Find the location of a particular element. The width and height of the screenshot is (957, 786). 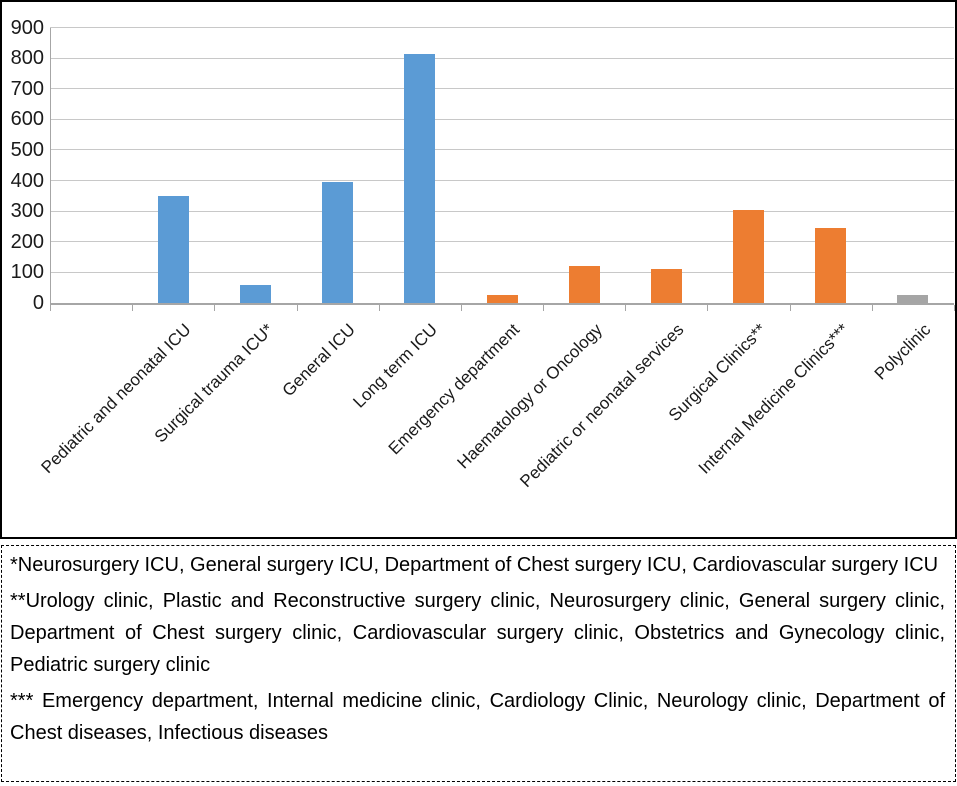

bar-surgical-clinics is located at coordinates (749, 256).